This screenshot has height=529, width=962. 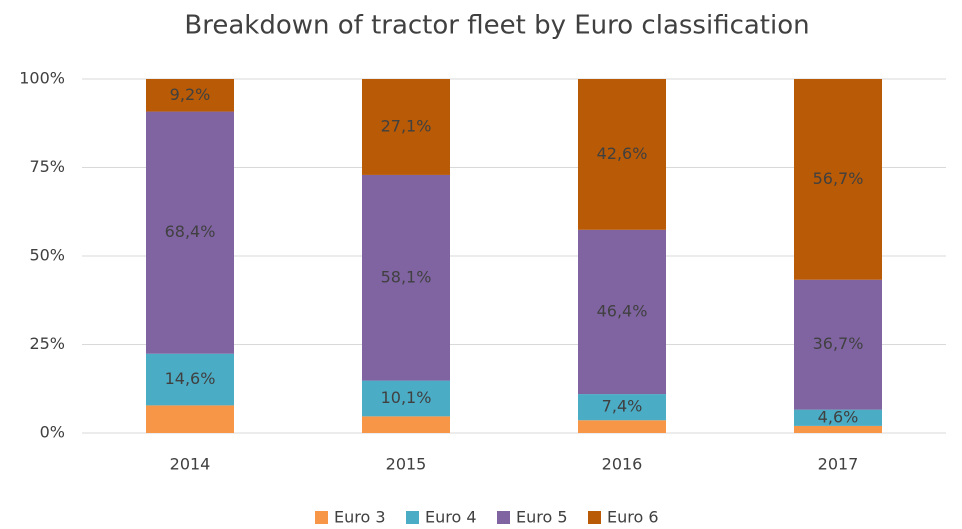 What do you see at coordinates (542, 517) in the screenshot?
I see `legend-label: Euro 5` at bounding box center [542, 517].